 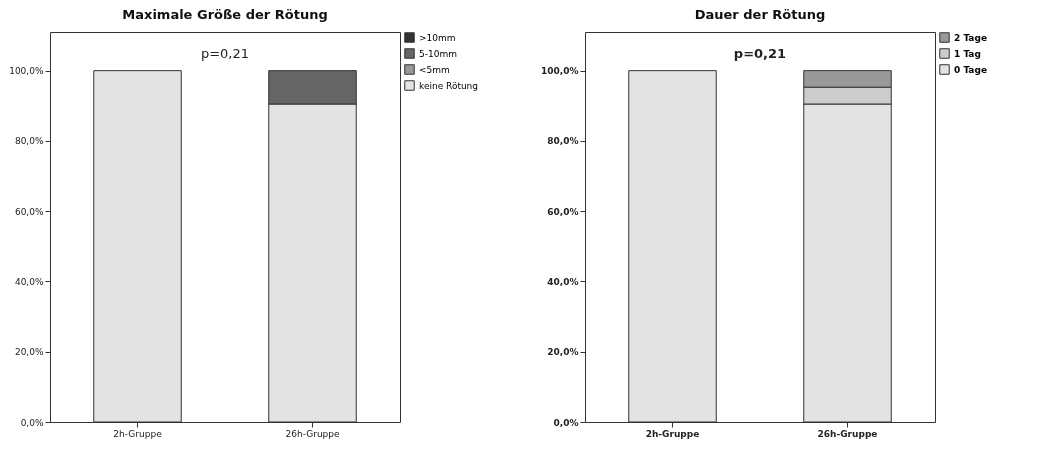 What do you see at coordinates (970, 69) in the screenshot?
I see `legend-label: 0 Tage` at bounding box center [970, 69].